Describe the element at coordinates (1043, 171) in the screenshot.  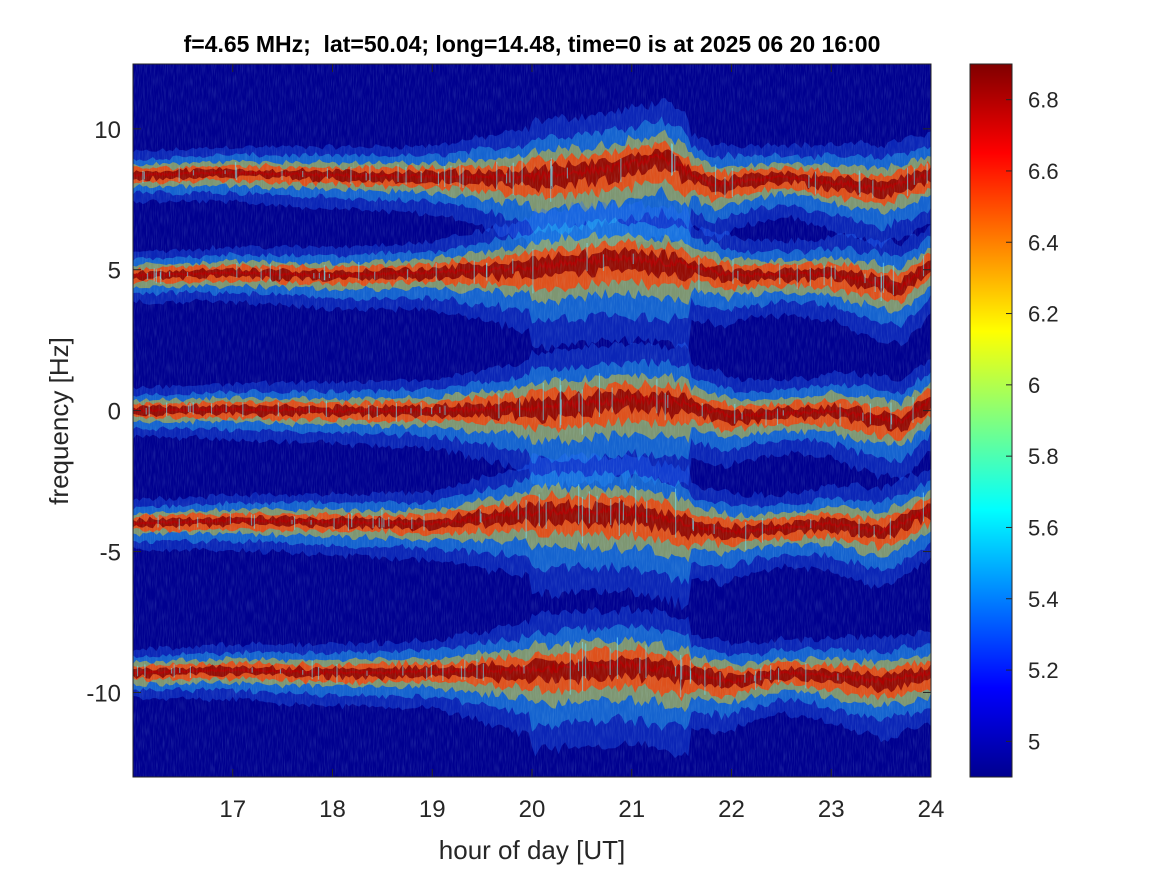
I see `colorbar-tick-label: 6.6` at that location.